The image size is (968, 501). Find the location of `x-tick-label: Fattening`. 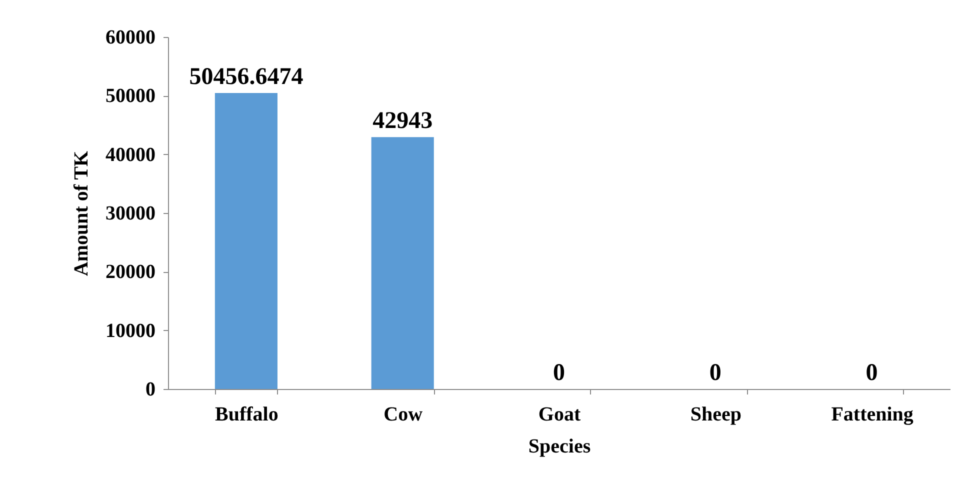

x-tick-label: Fattening is located at coordinates (872, 415).